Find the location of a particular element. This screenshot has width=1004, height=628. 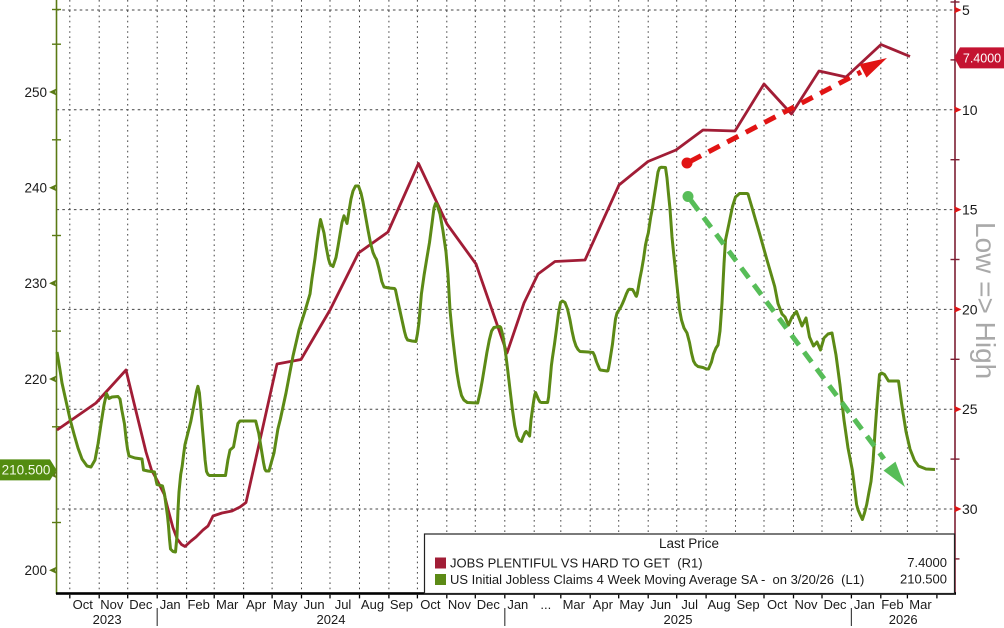

svg-text: 2026 is located at coordinates (903, 619).